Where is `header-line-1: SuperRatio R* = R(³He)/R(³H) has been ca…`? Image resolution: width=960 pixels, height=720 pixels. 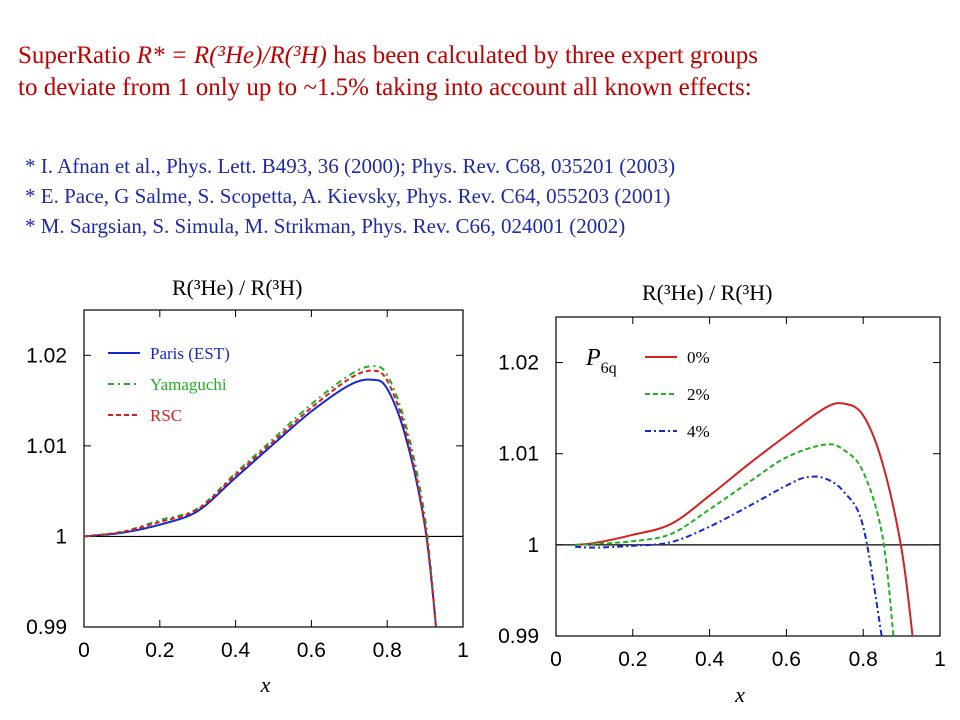
header-line-1: SuperRatio R* = R(³He)/R(³H) has been ca… is located at coordinates (483, 56).